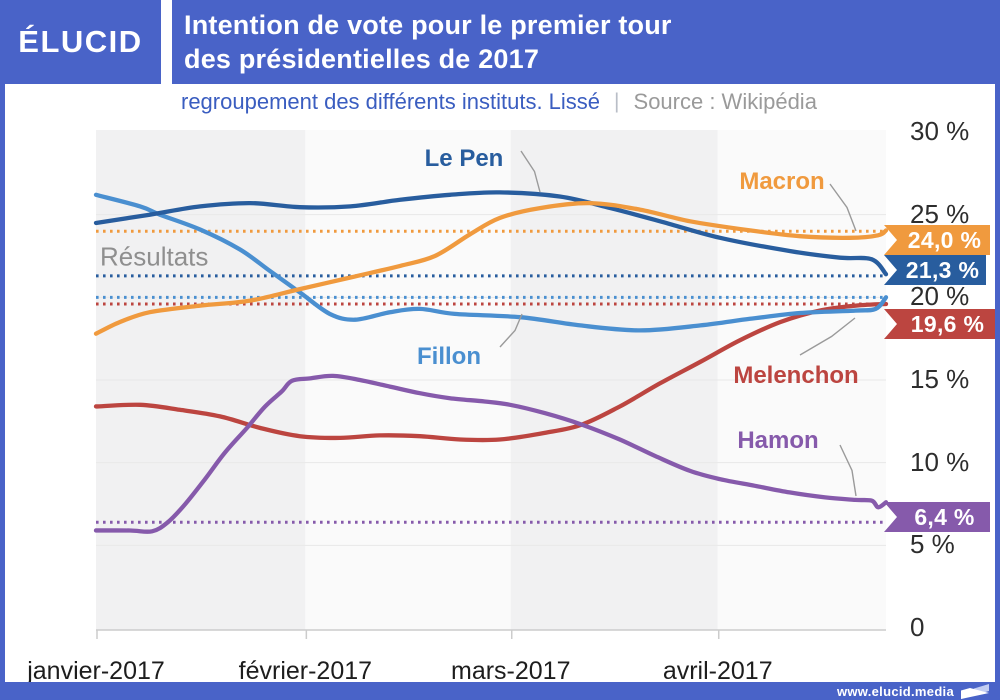  Describe the element at coordinates (940, 324) in the screenshot. I see `result-badge-melenchon: 19,6 %` at that location.